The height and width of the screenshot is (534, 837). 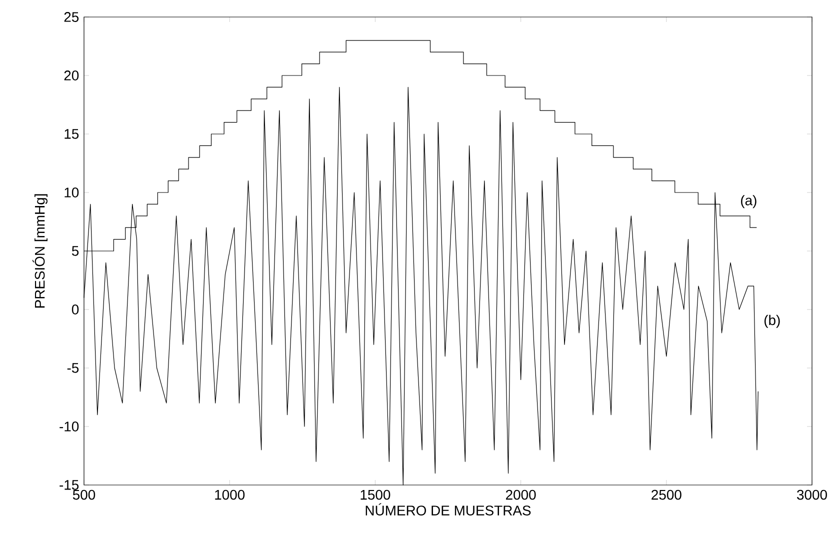 What do you see at coordinates (75, 251) in the screenshot?
I see `y-tick-label: 5` at bounding box center [75, 251].